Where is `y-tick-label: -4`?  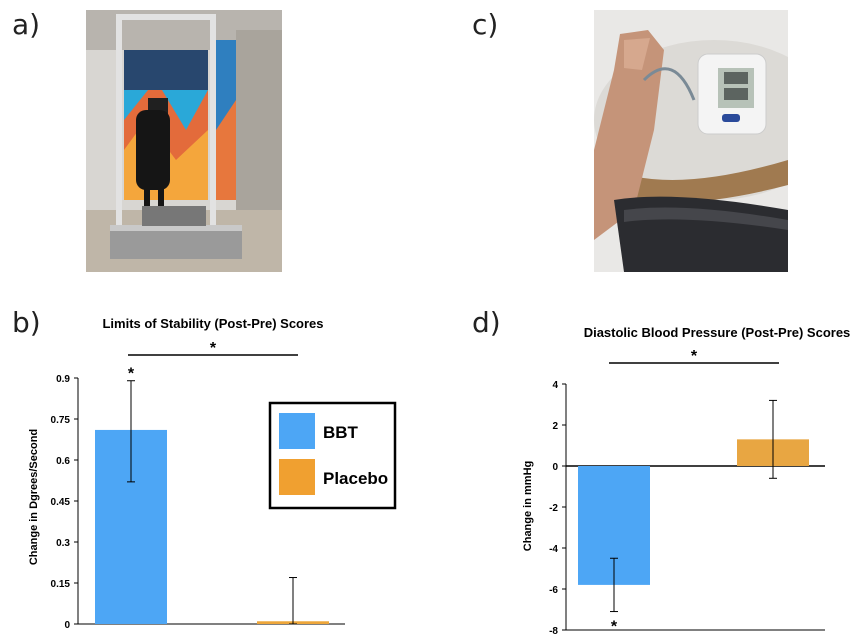
y-tick-label: -4 is located at coordinates (553, 549).